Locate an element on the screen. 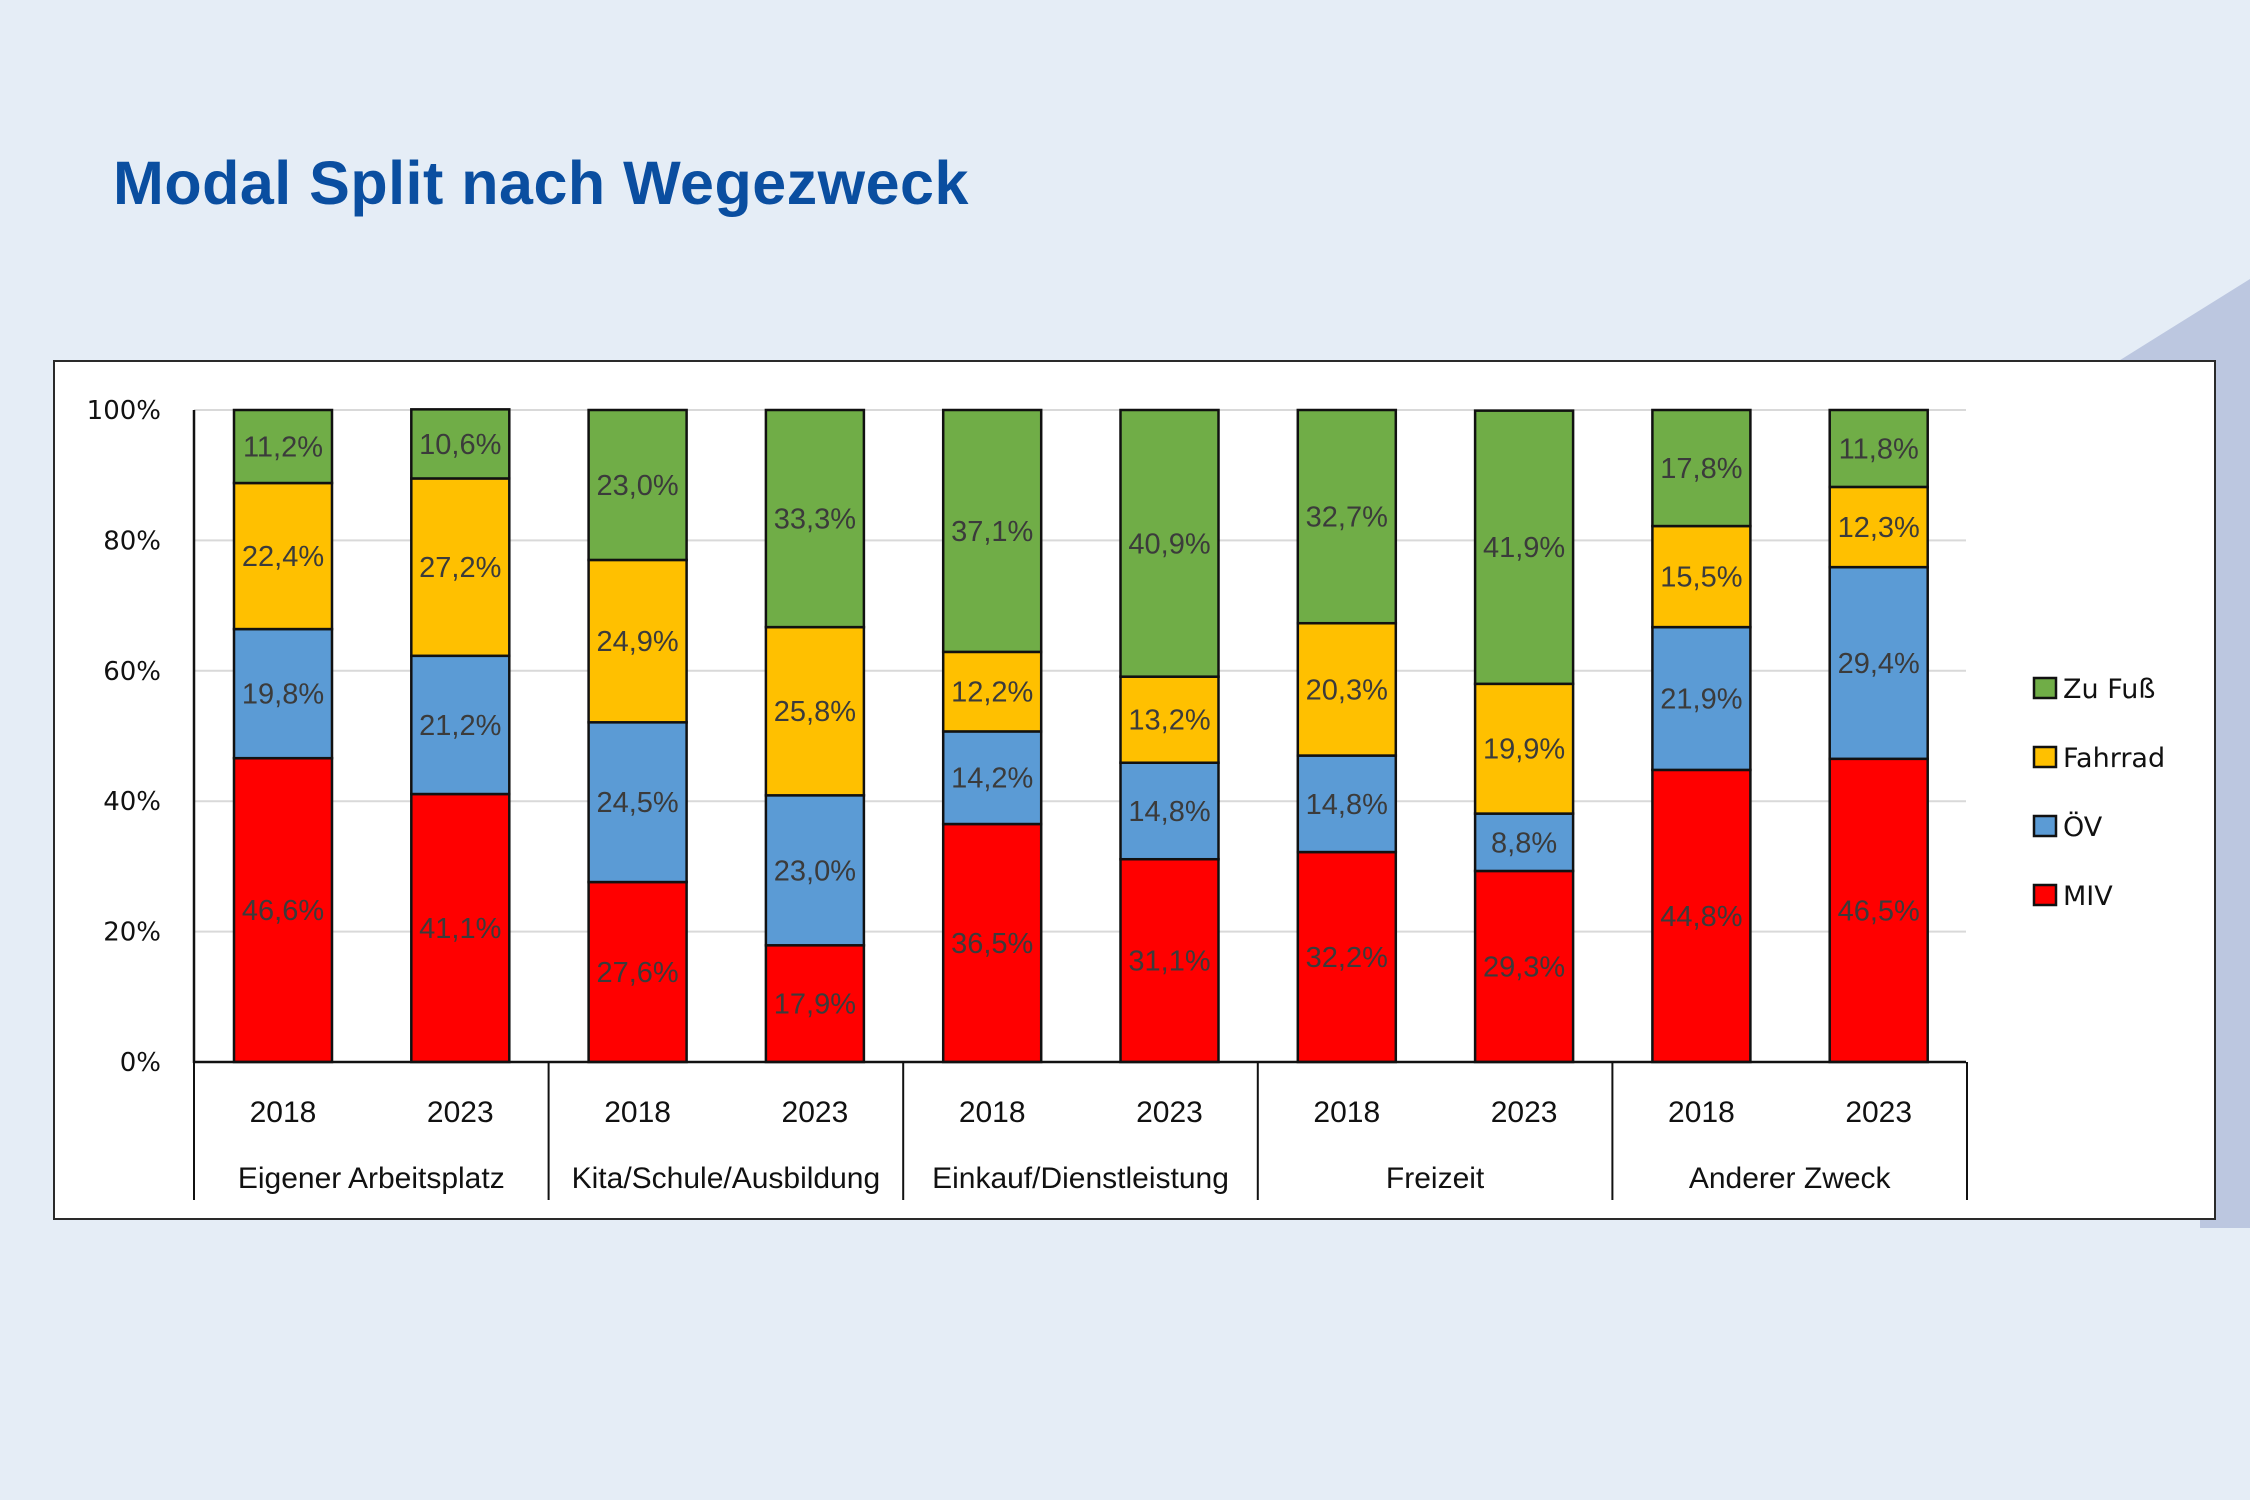 The height and width of the screenshot is (1500, 2250). decorative-shape is located at coordinates (2183, 753).